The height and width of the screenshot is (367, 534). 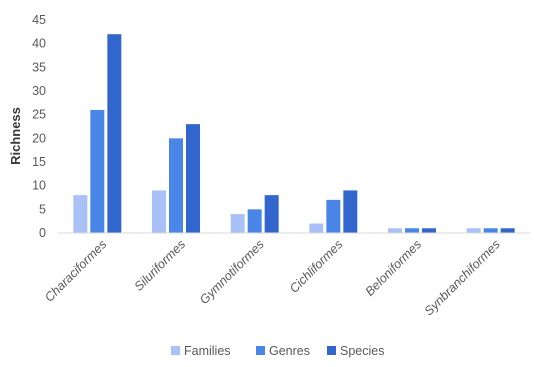 I want to click on legend: Families Genres Species, so click(x=277, y=351).